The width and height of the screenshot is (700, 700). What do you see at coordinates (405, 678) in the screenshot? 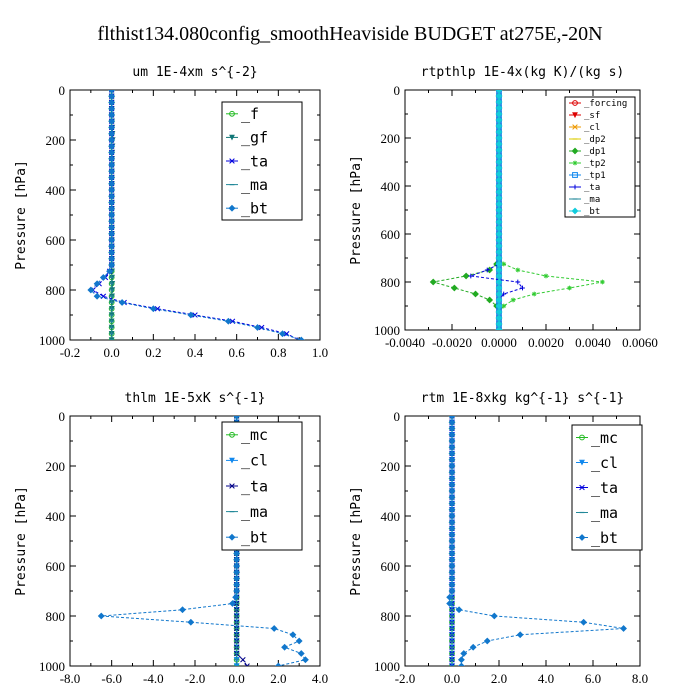
I see `x-tick-label: -2.0` at bounding box center [405, 678].